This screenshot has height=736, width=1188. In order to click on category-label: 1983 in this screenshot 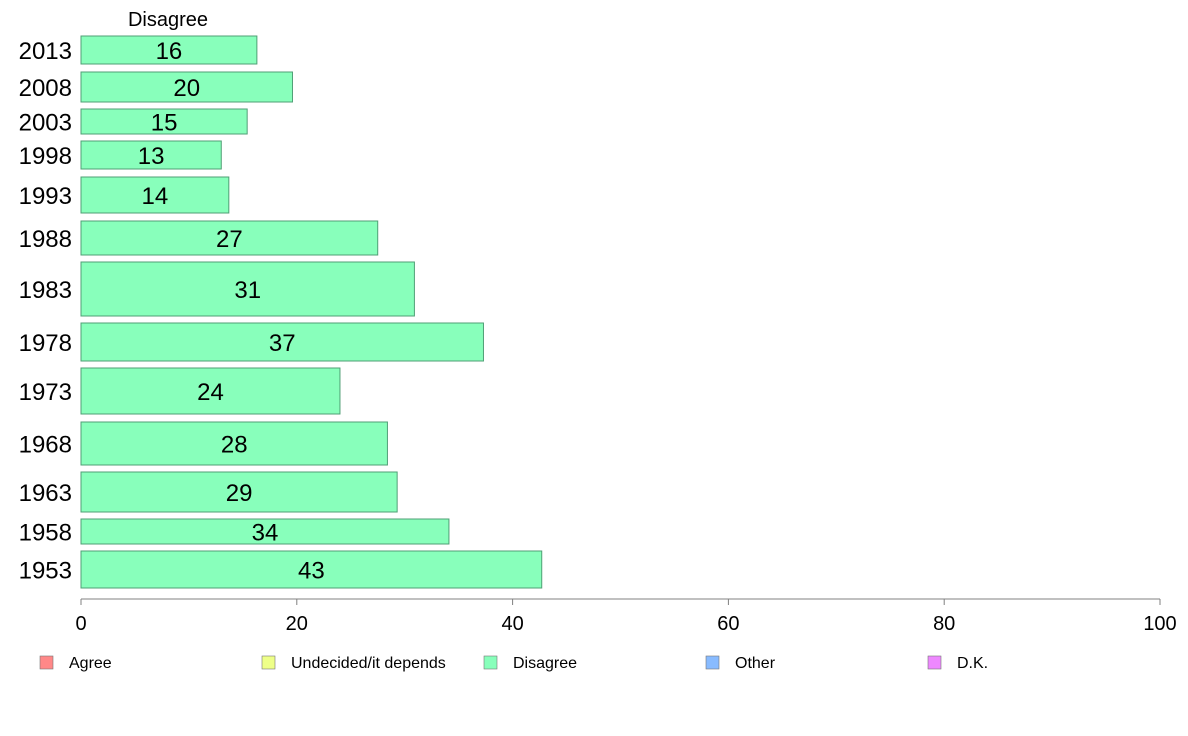, I will do `click(45, 290)`.